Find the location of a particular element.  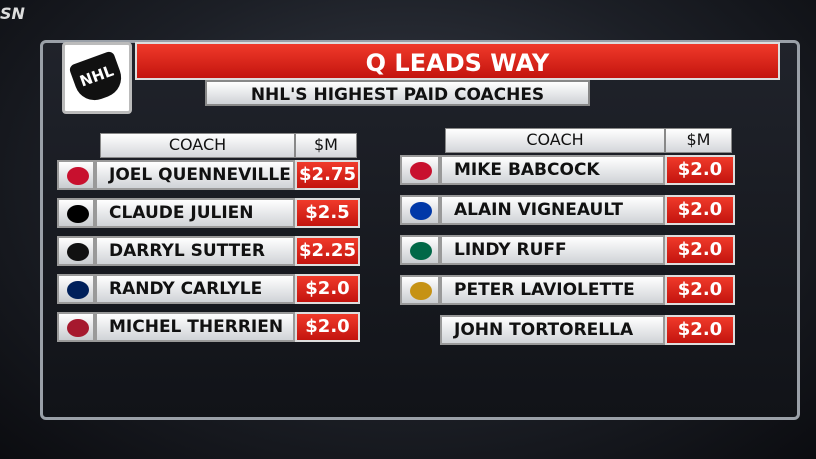

channel-bug: SN is located at coordinates (12, 13).